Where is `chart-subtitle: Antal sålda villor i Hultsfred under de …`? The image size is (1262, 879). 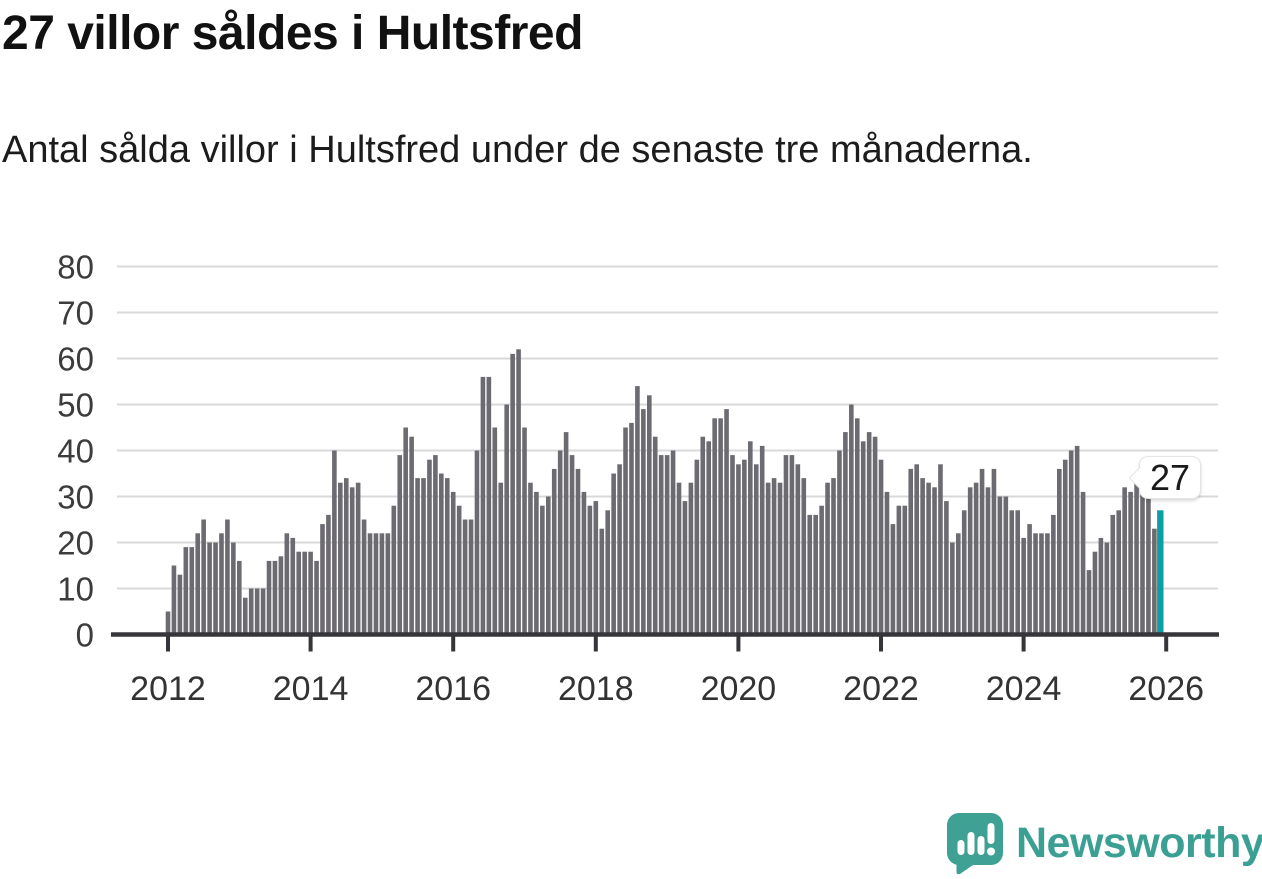
chart-subtitle: Antal sålda villor i Hultsfred under de … is located at coordinates (517, 150).